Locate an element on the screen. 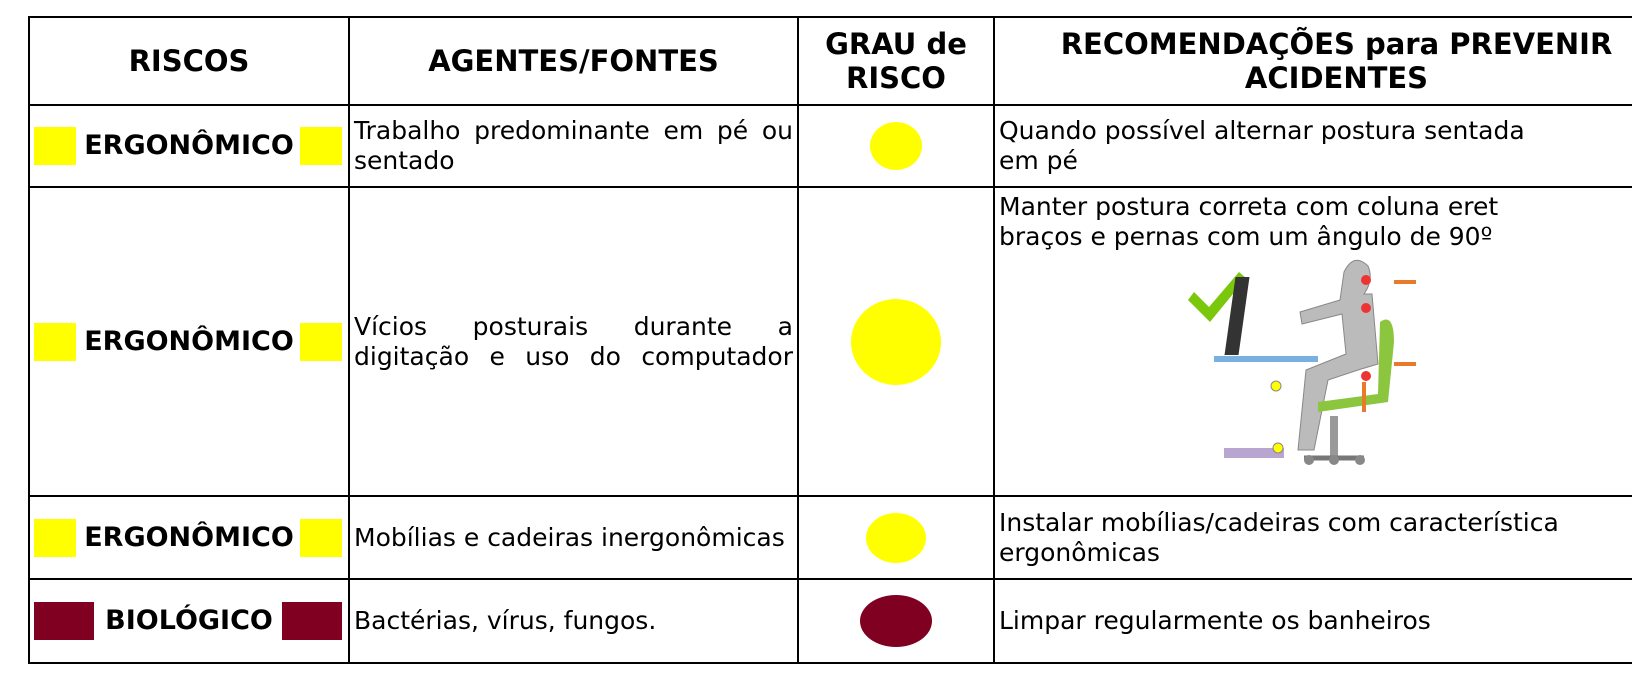  rec-cell: Limpar regularmente os banheiros is located at coordinates (1312, 621).